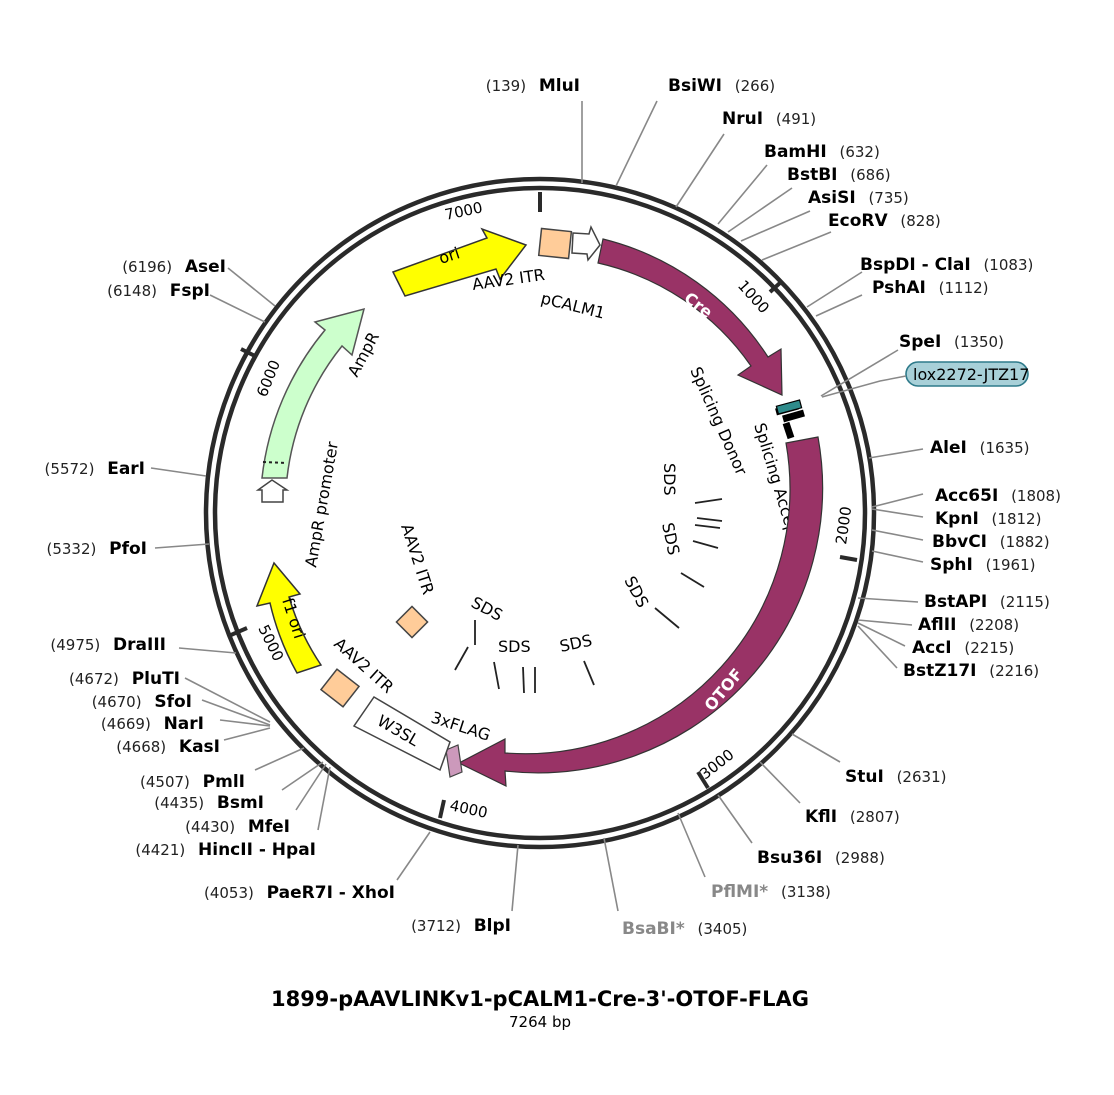 This screenshot has width=1114, height=1095. What do you see at coordinates (412, 622) in the screenshot?
I see `aav2-itr-inner-box` at bounding box center [412, 622].